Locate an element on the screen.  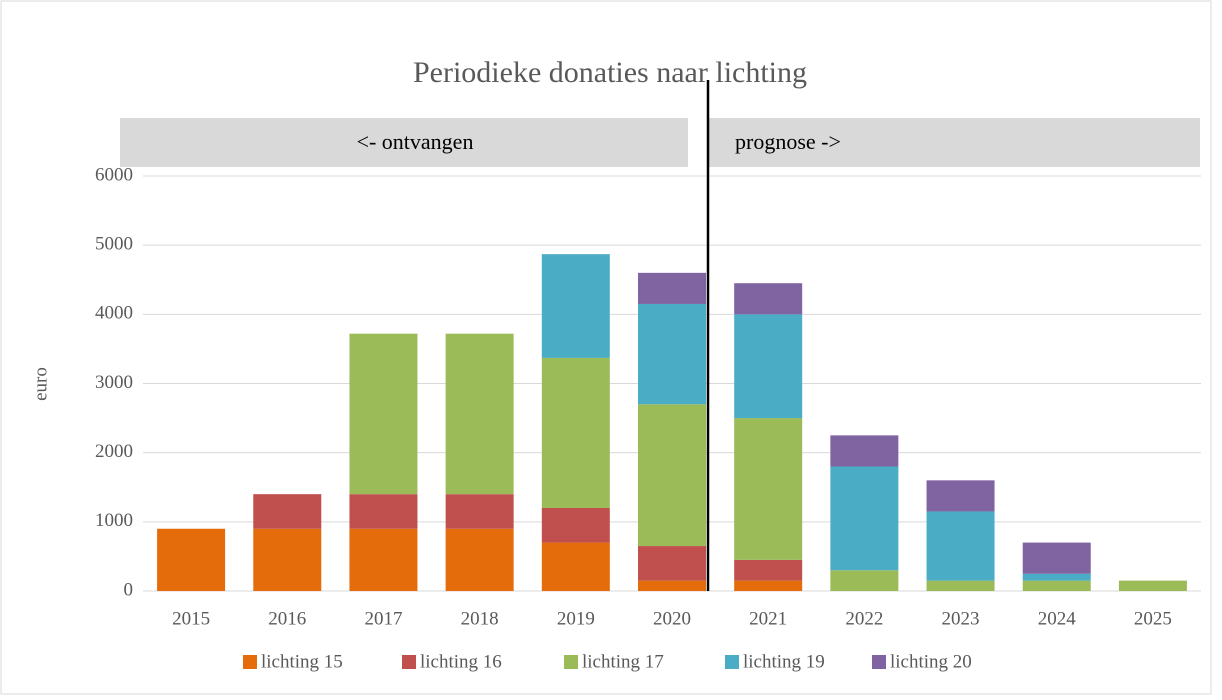
y-axis-label: euro is located at coordinates (40, 384).